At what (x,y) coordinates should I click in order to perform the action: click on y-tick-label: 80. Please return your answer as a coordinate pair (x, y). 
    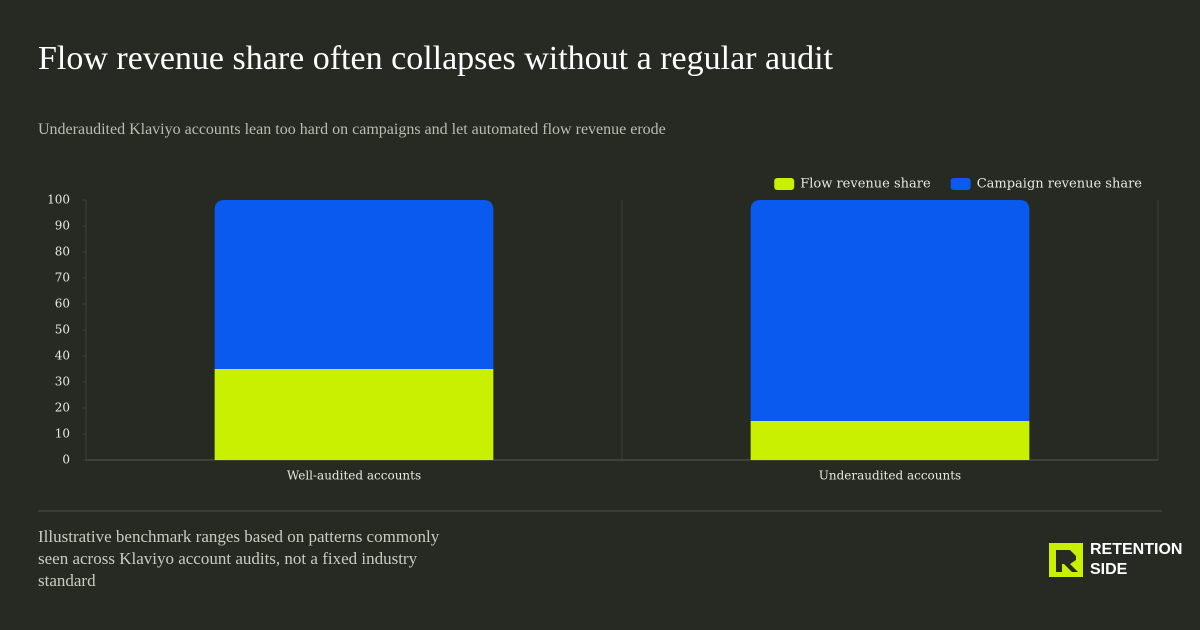
    Looking at the image, I should click on (62, 252).